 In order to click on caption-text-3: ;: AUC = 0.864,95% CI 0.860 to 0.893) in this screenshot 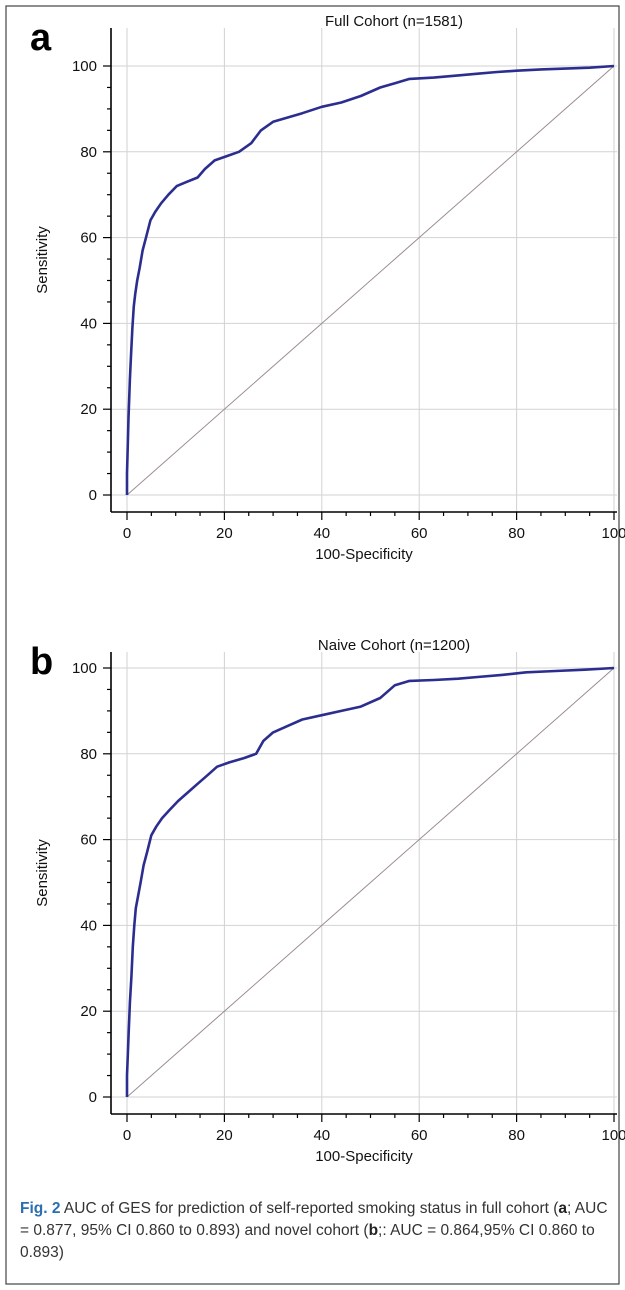, I will do `click(307, 1241)`.